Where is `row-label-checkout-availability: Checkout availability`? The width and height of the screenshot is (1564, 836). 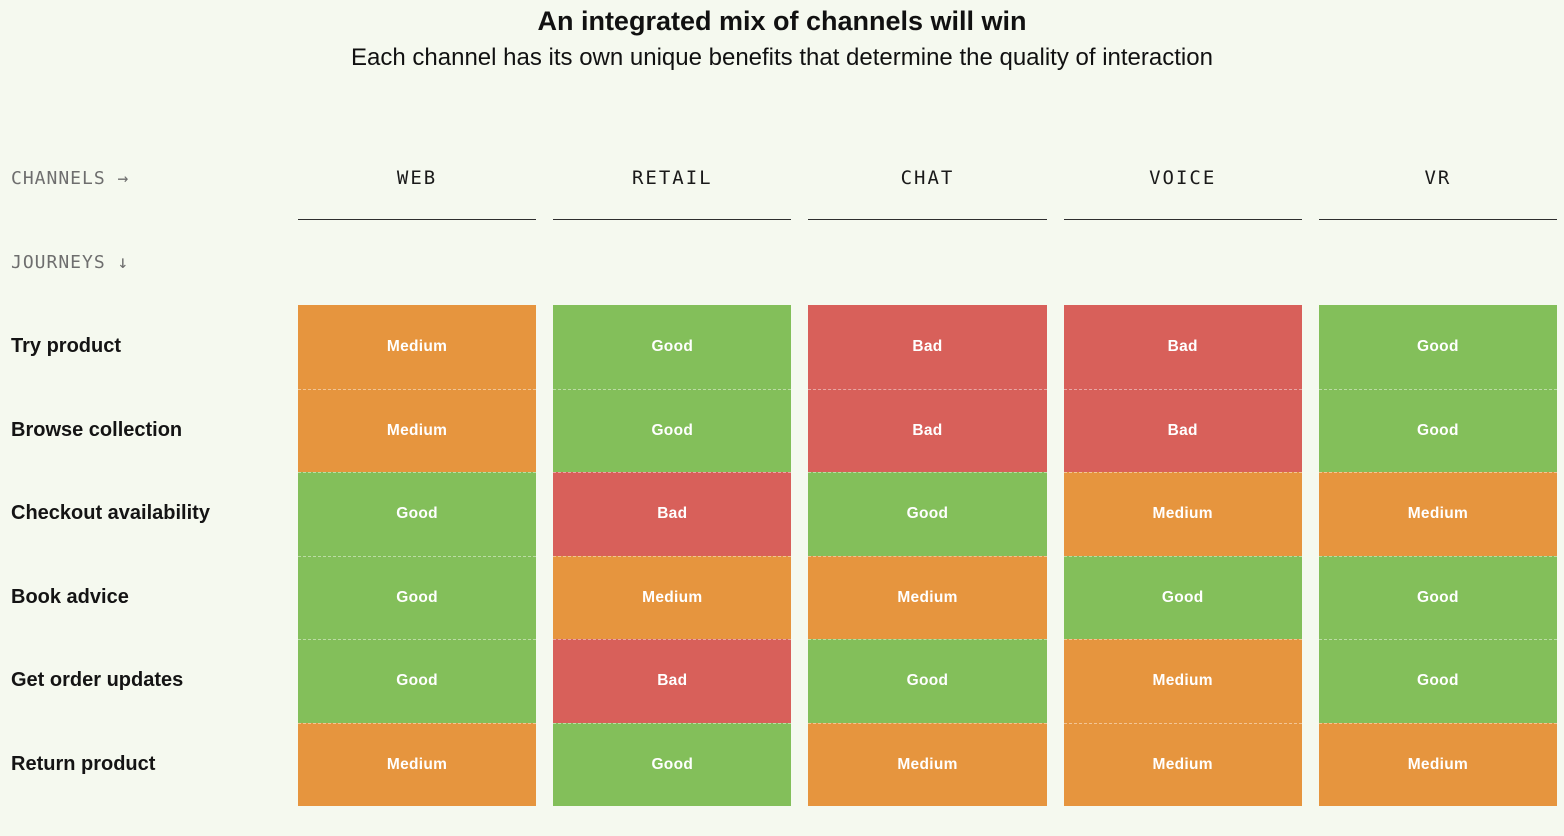 row-label-checkout-availability: Checkout availability is located at coordinates (110, 513).